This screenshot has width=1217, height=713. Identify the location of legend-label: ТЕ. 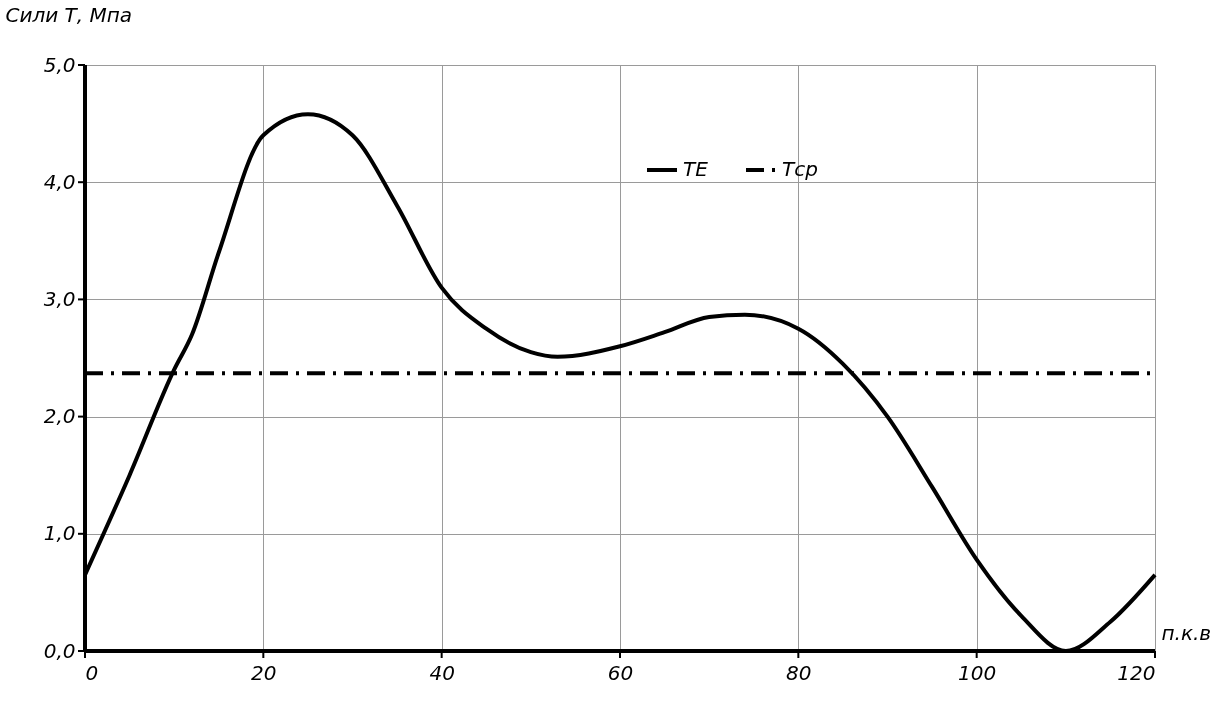
(696, 169).